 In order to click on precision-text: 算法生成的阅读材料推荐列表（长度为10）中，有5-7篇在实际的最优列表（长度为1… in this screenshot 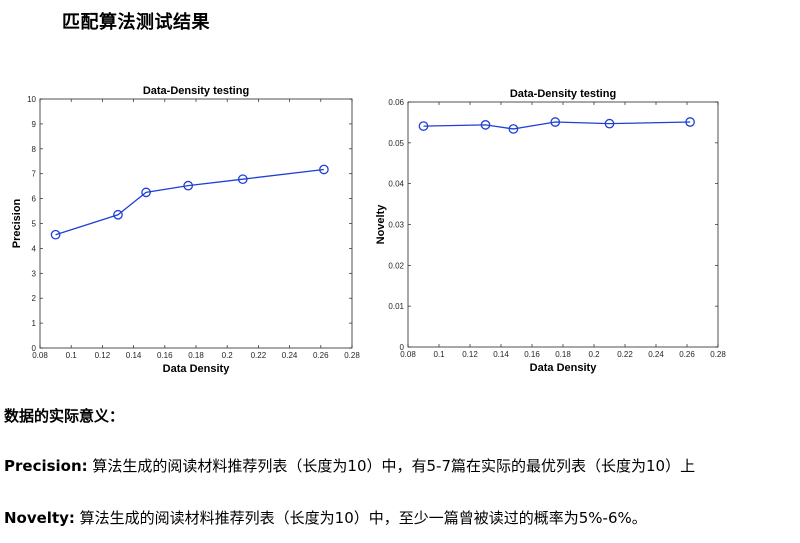, I will do `click(391, 466)`.